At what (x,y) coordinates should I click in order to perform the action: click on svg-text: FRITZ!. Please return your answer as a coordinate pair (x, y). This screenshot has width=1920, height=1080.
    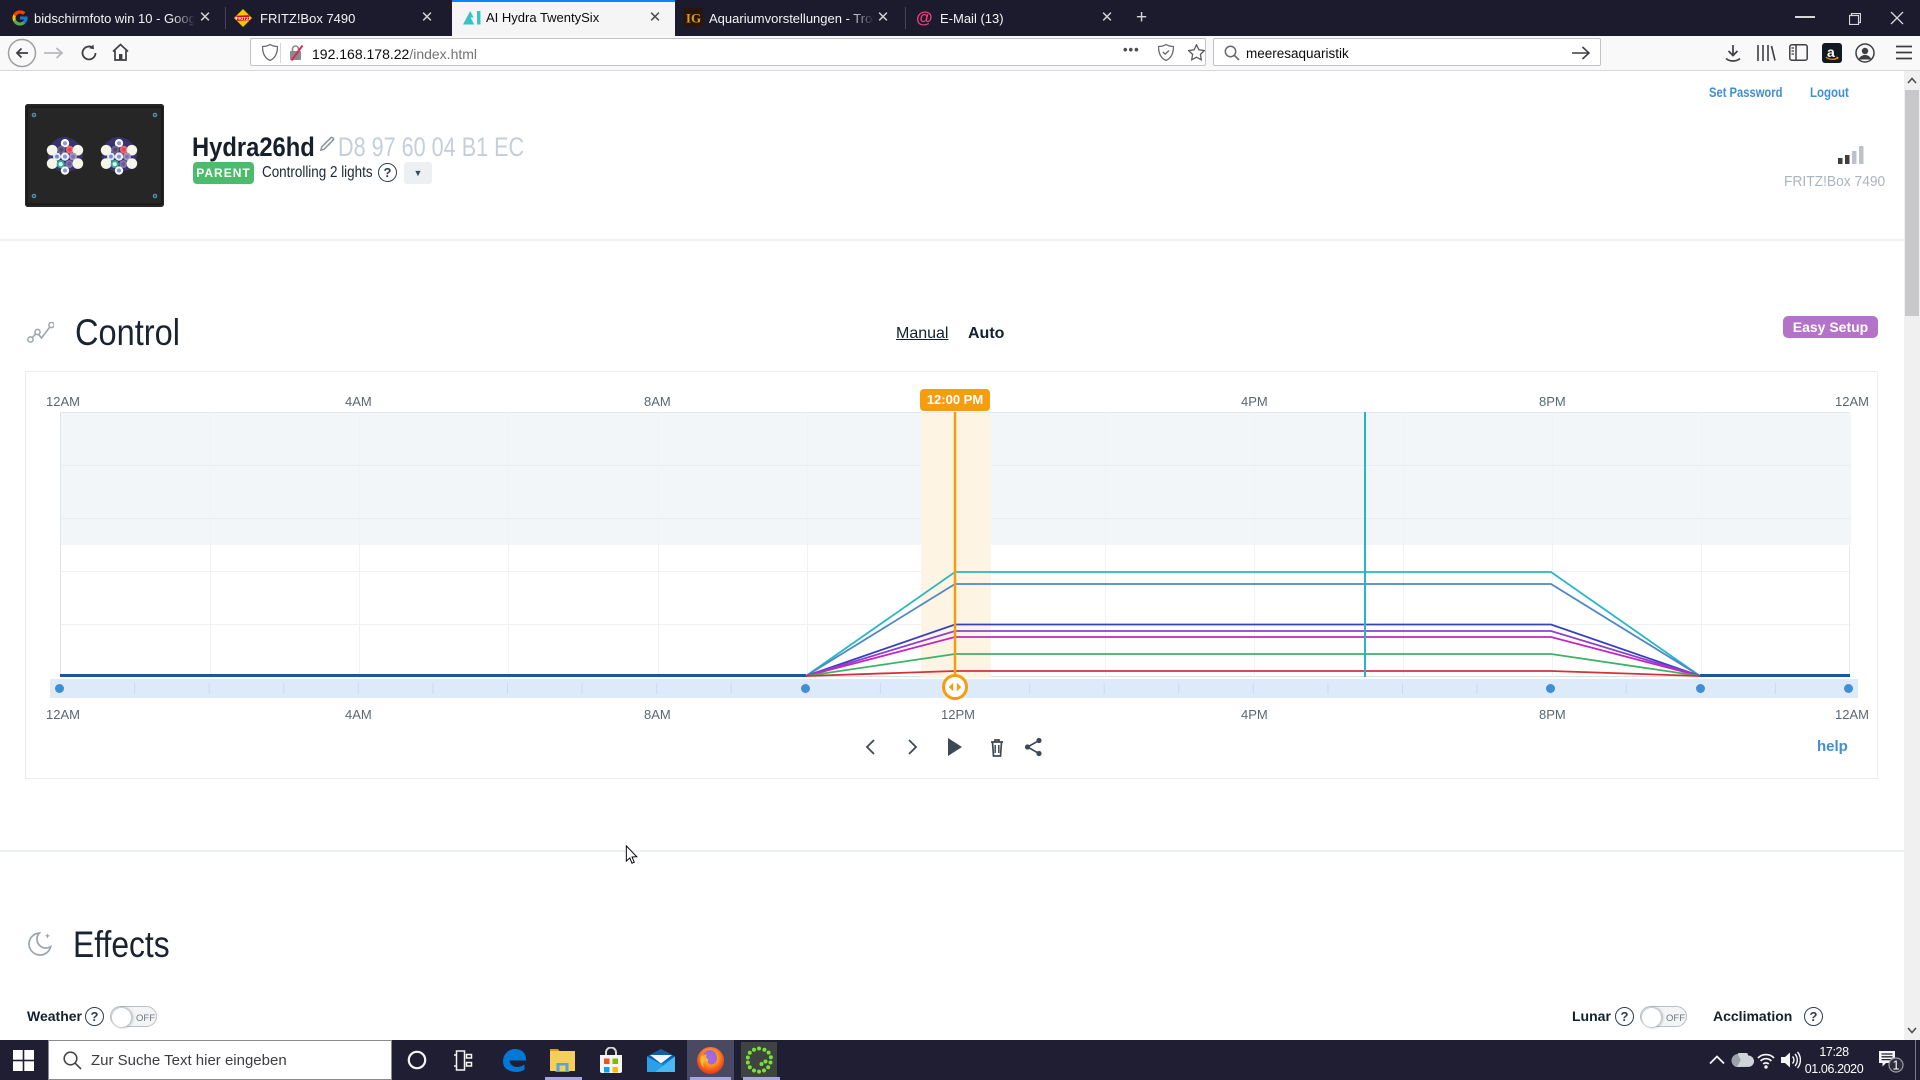
    Looking at the image, I should click on (243, 18).